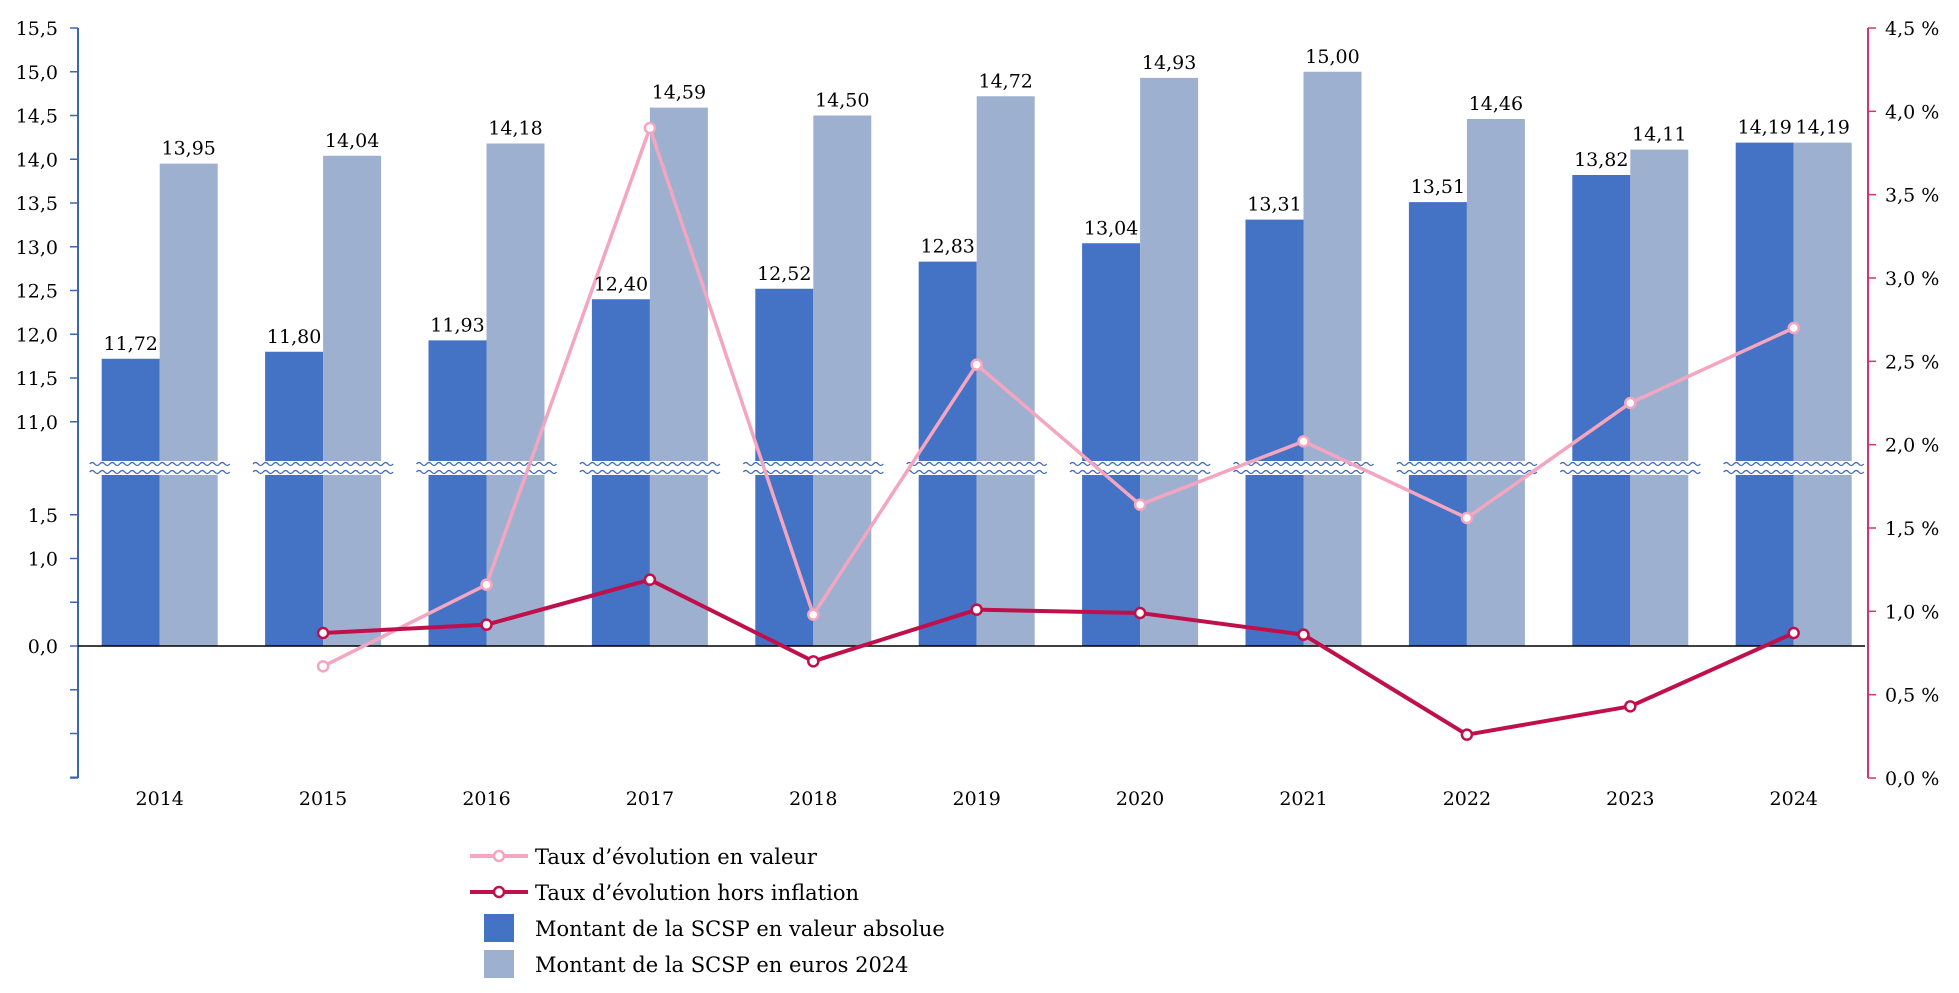  I want to click on x-tick-label-2017: 2017, so click(650, 799).